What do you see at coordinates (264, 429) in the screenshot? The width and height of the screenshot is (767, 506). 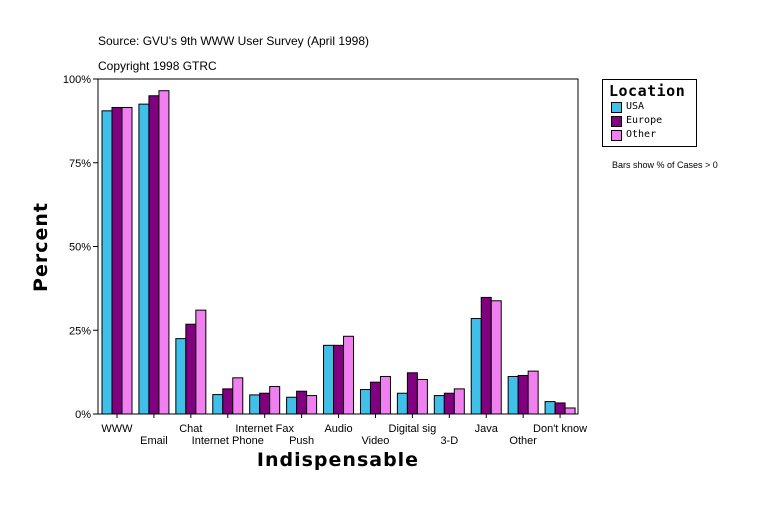 I see `x-tick-label: Internet Fax` at bounding box center [264, 429].